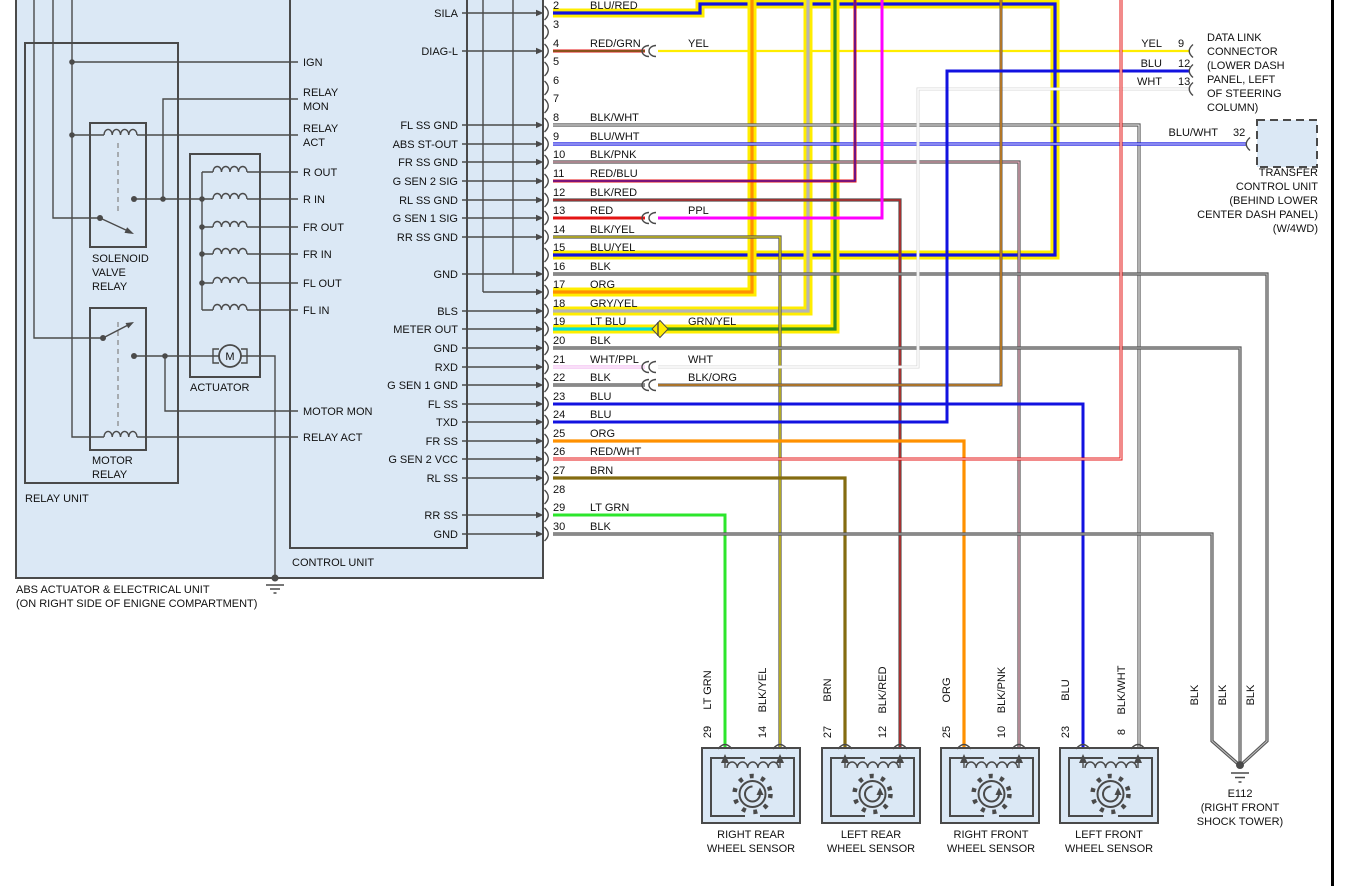 The image size is (1351, 886). What do you see at coordinates (320, 173) in the screenshot?
I see `cu-signal-label: R OUT` at bounding box center [320, 173].